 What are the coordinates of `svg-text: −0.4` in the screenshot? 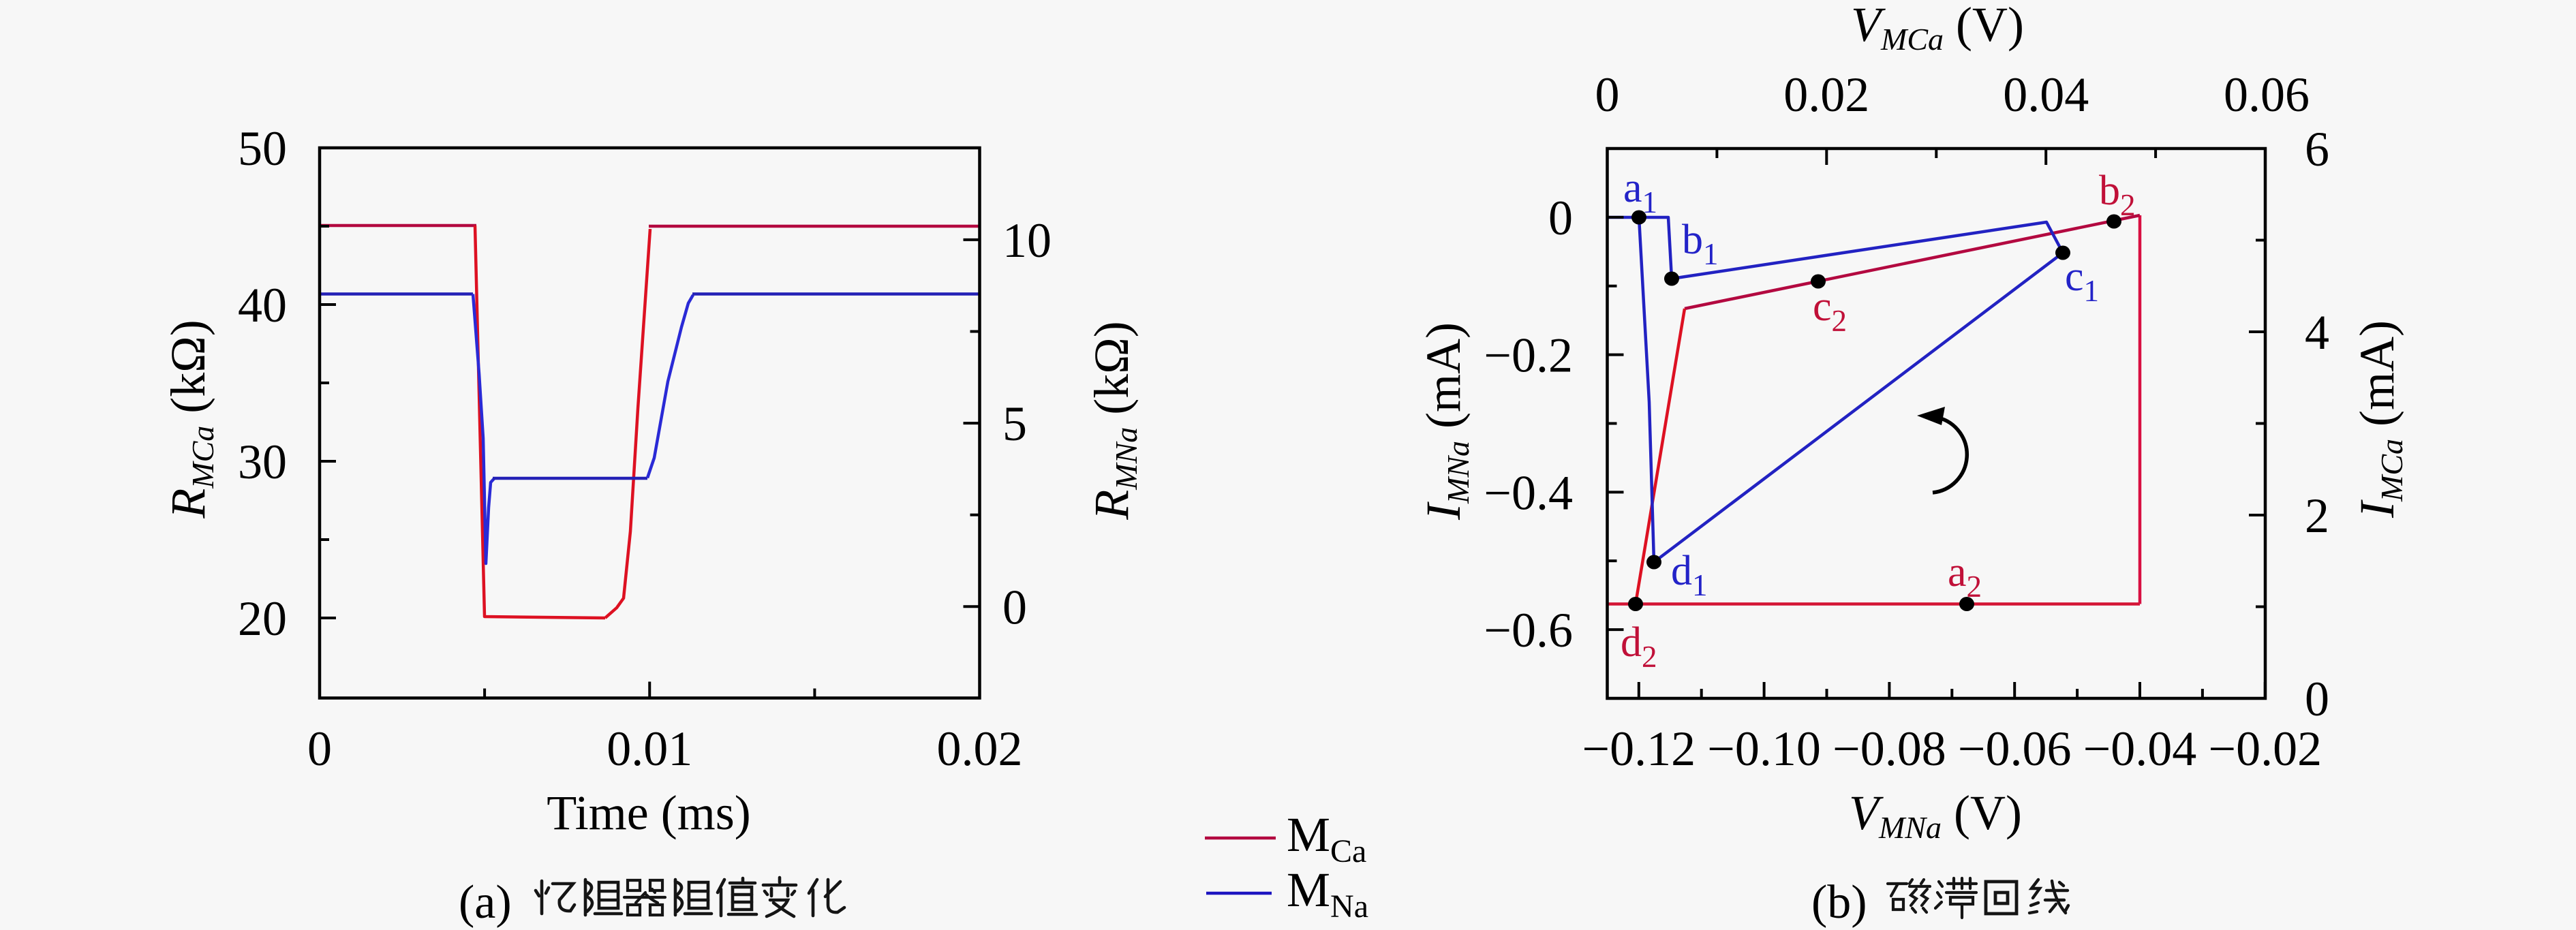 It's located at (1529, 492).